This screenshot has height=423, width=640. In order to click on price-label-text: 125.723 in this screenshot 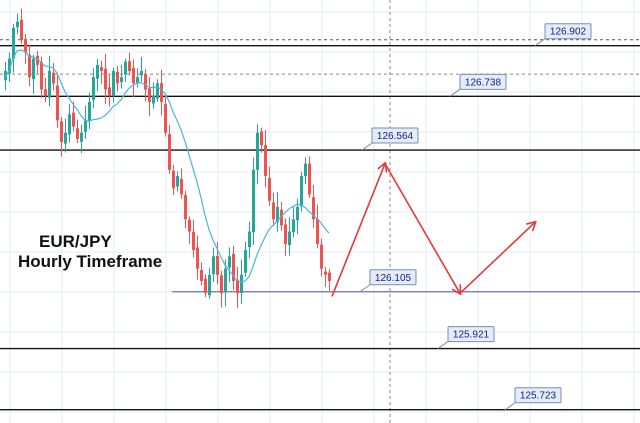, I will do `click(538, 396)`.